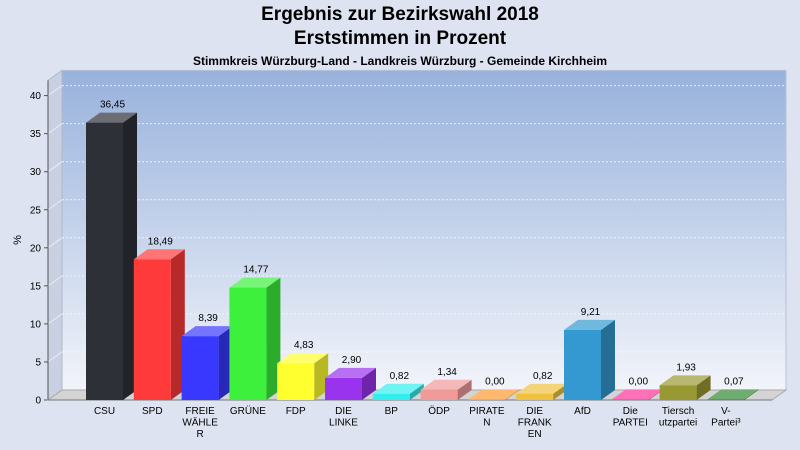 Image resolution: width=800 pixels, height=450 pixels. Describe the element at coordinates (582, 411) in the screenshot. I see `x-tick-label: AfD` at that location.